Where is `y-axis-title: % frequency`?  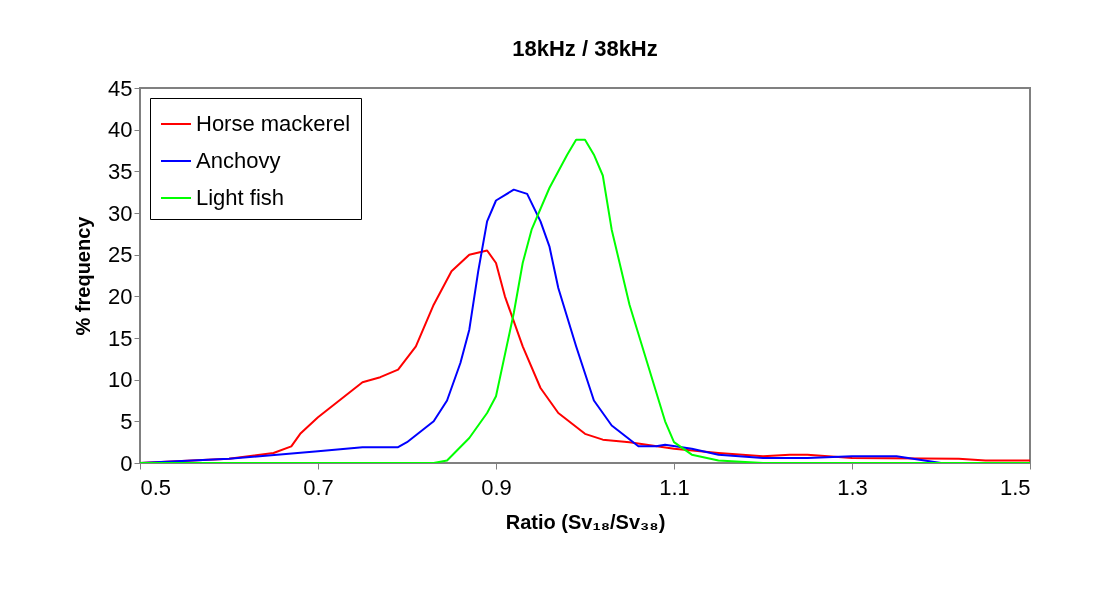 y-axis-title: % frequency is located at coordinates (83, 275).